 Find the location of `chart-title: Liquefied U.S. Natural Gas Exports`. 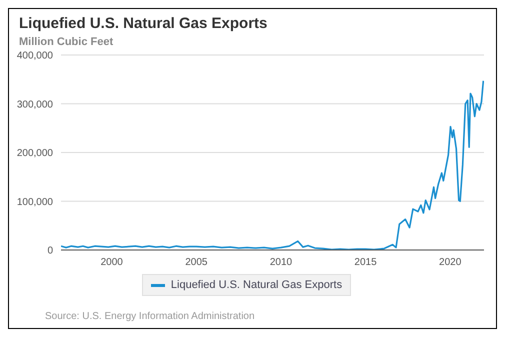

chart-title: Liquefied U.S. Natural Gas Exports is located at coordinates (143, 23).